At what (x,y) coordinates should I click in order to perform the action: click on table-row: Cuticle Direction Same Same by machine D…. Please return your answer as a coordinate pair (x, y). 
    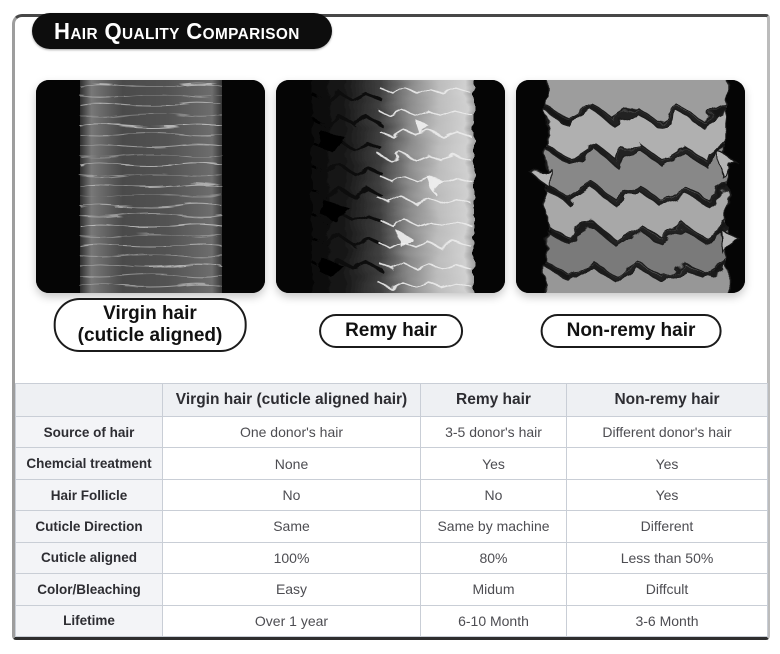
    Looking at the image, I should click on (391, 526).